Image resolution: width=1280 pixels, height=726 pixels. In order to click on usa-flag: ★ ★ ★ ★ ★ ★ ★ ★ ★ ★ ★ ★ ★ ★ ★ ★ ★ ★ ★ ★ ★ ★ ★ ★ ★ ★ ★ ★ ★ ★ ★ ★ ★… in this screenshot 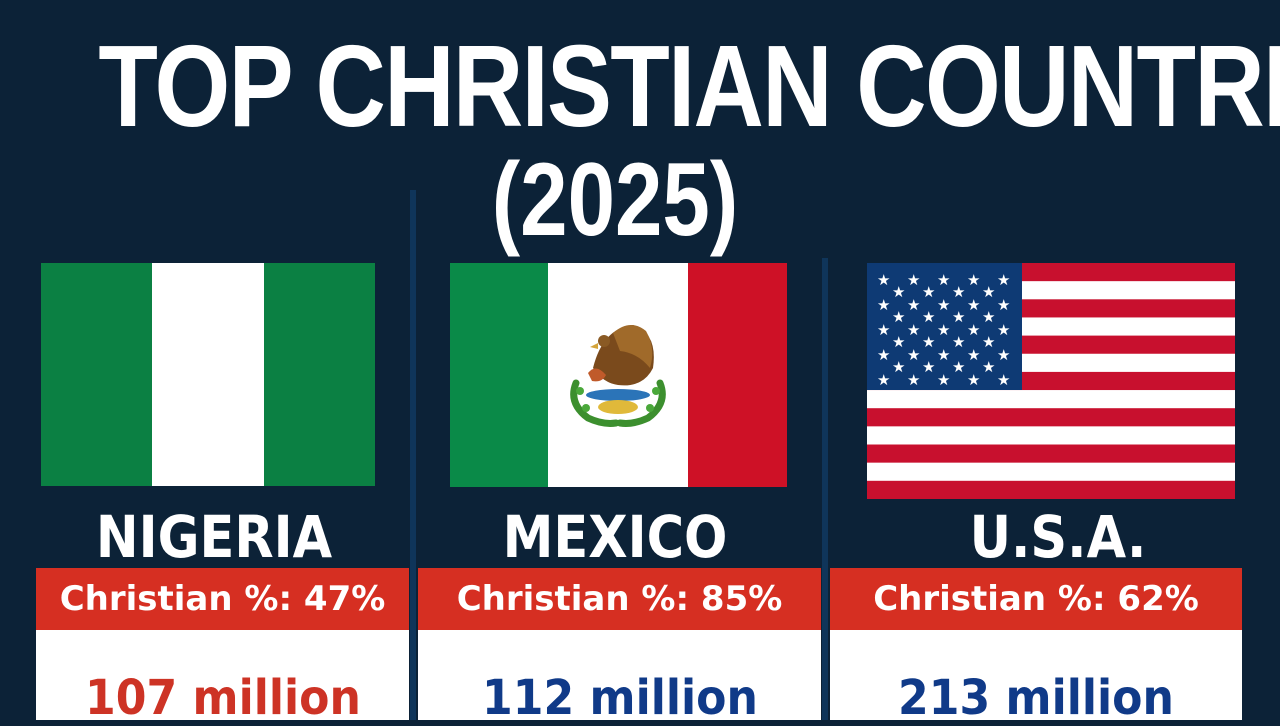, I will do `click(1051, 381)`.